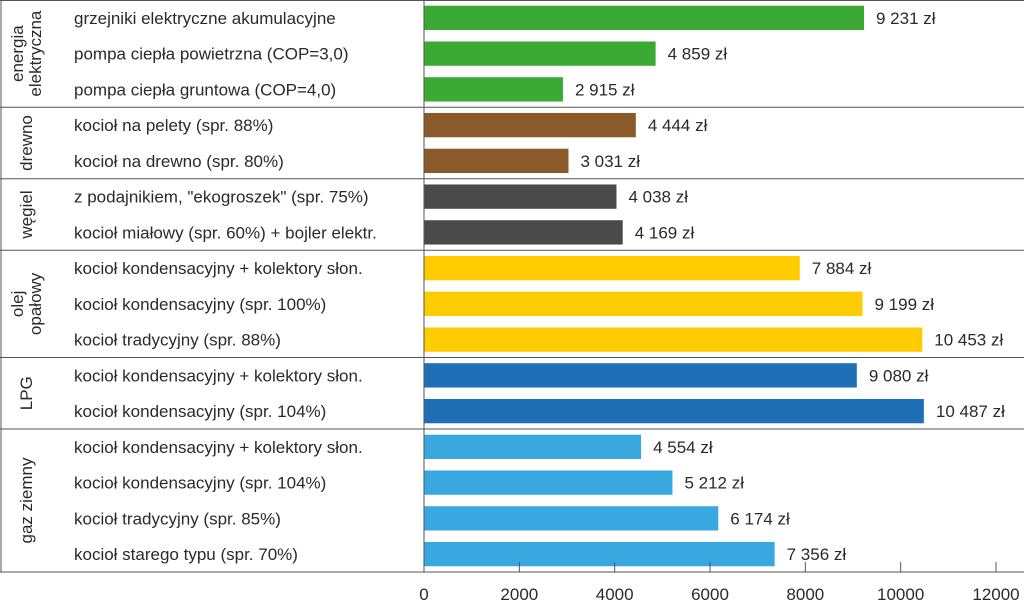  What do you see at coordinates (205, 18) in the screenshot?
I see `row-label: grzejniki elektryczne akumulacyjne` at bounding box center [205, 18].